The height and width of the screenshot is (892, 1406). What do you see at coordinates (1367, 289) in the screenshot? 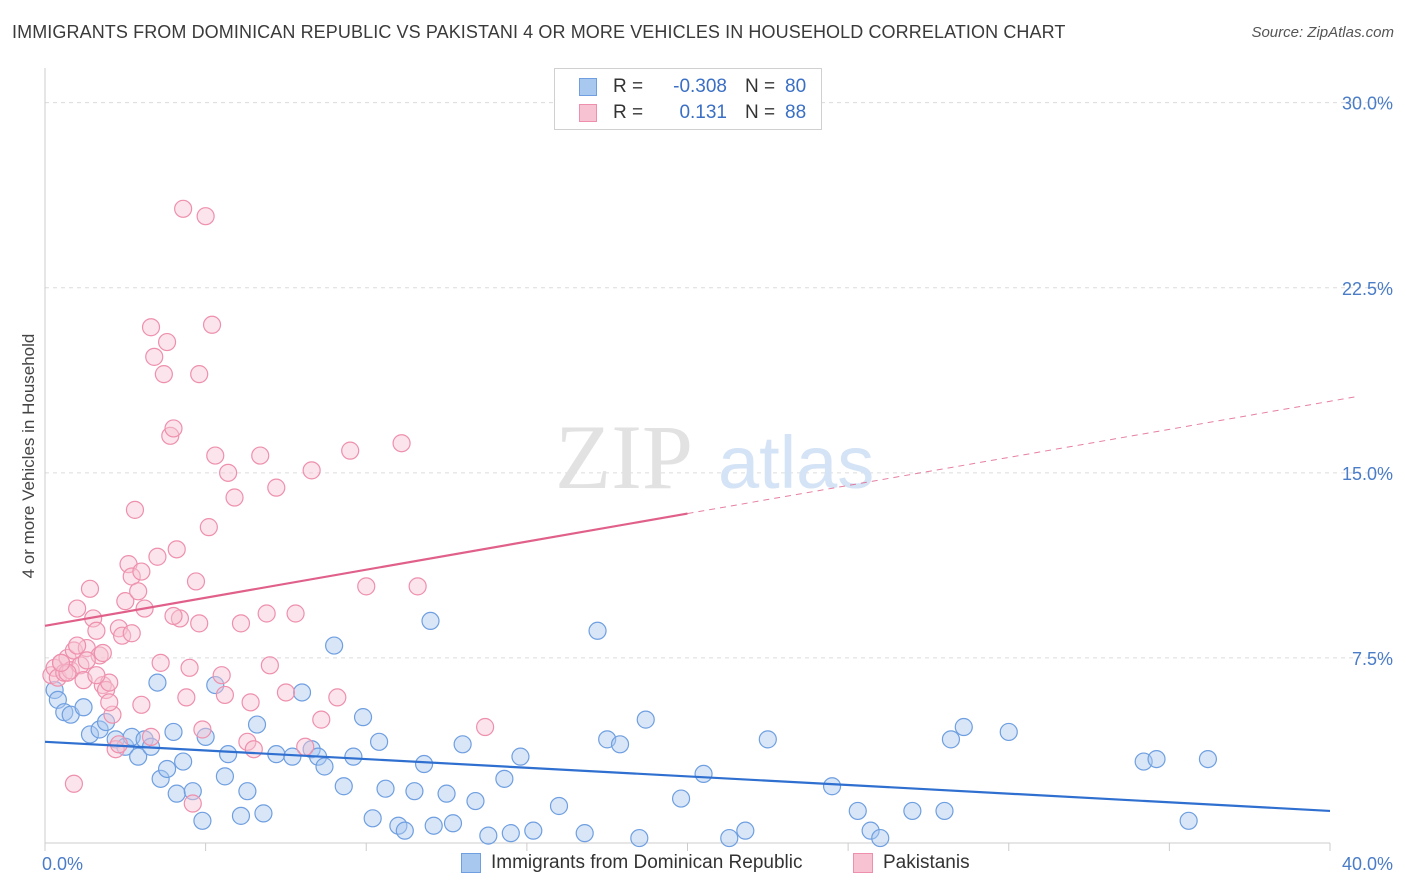
I see `y-tick-label: 22.5%` at bounding box center [1367, 289].